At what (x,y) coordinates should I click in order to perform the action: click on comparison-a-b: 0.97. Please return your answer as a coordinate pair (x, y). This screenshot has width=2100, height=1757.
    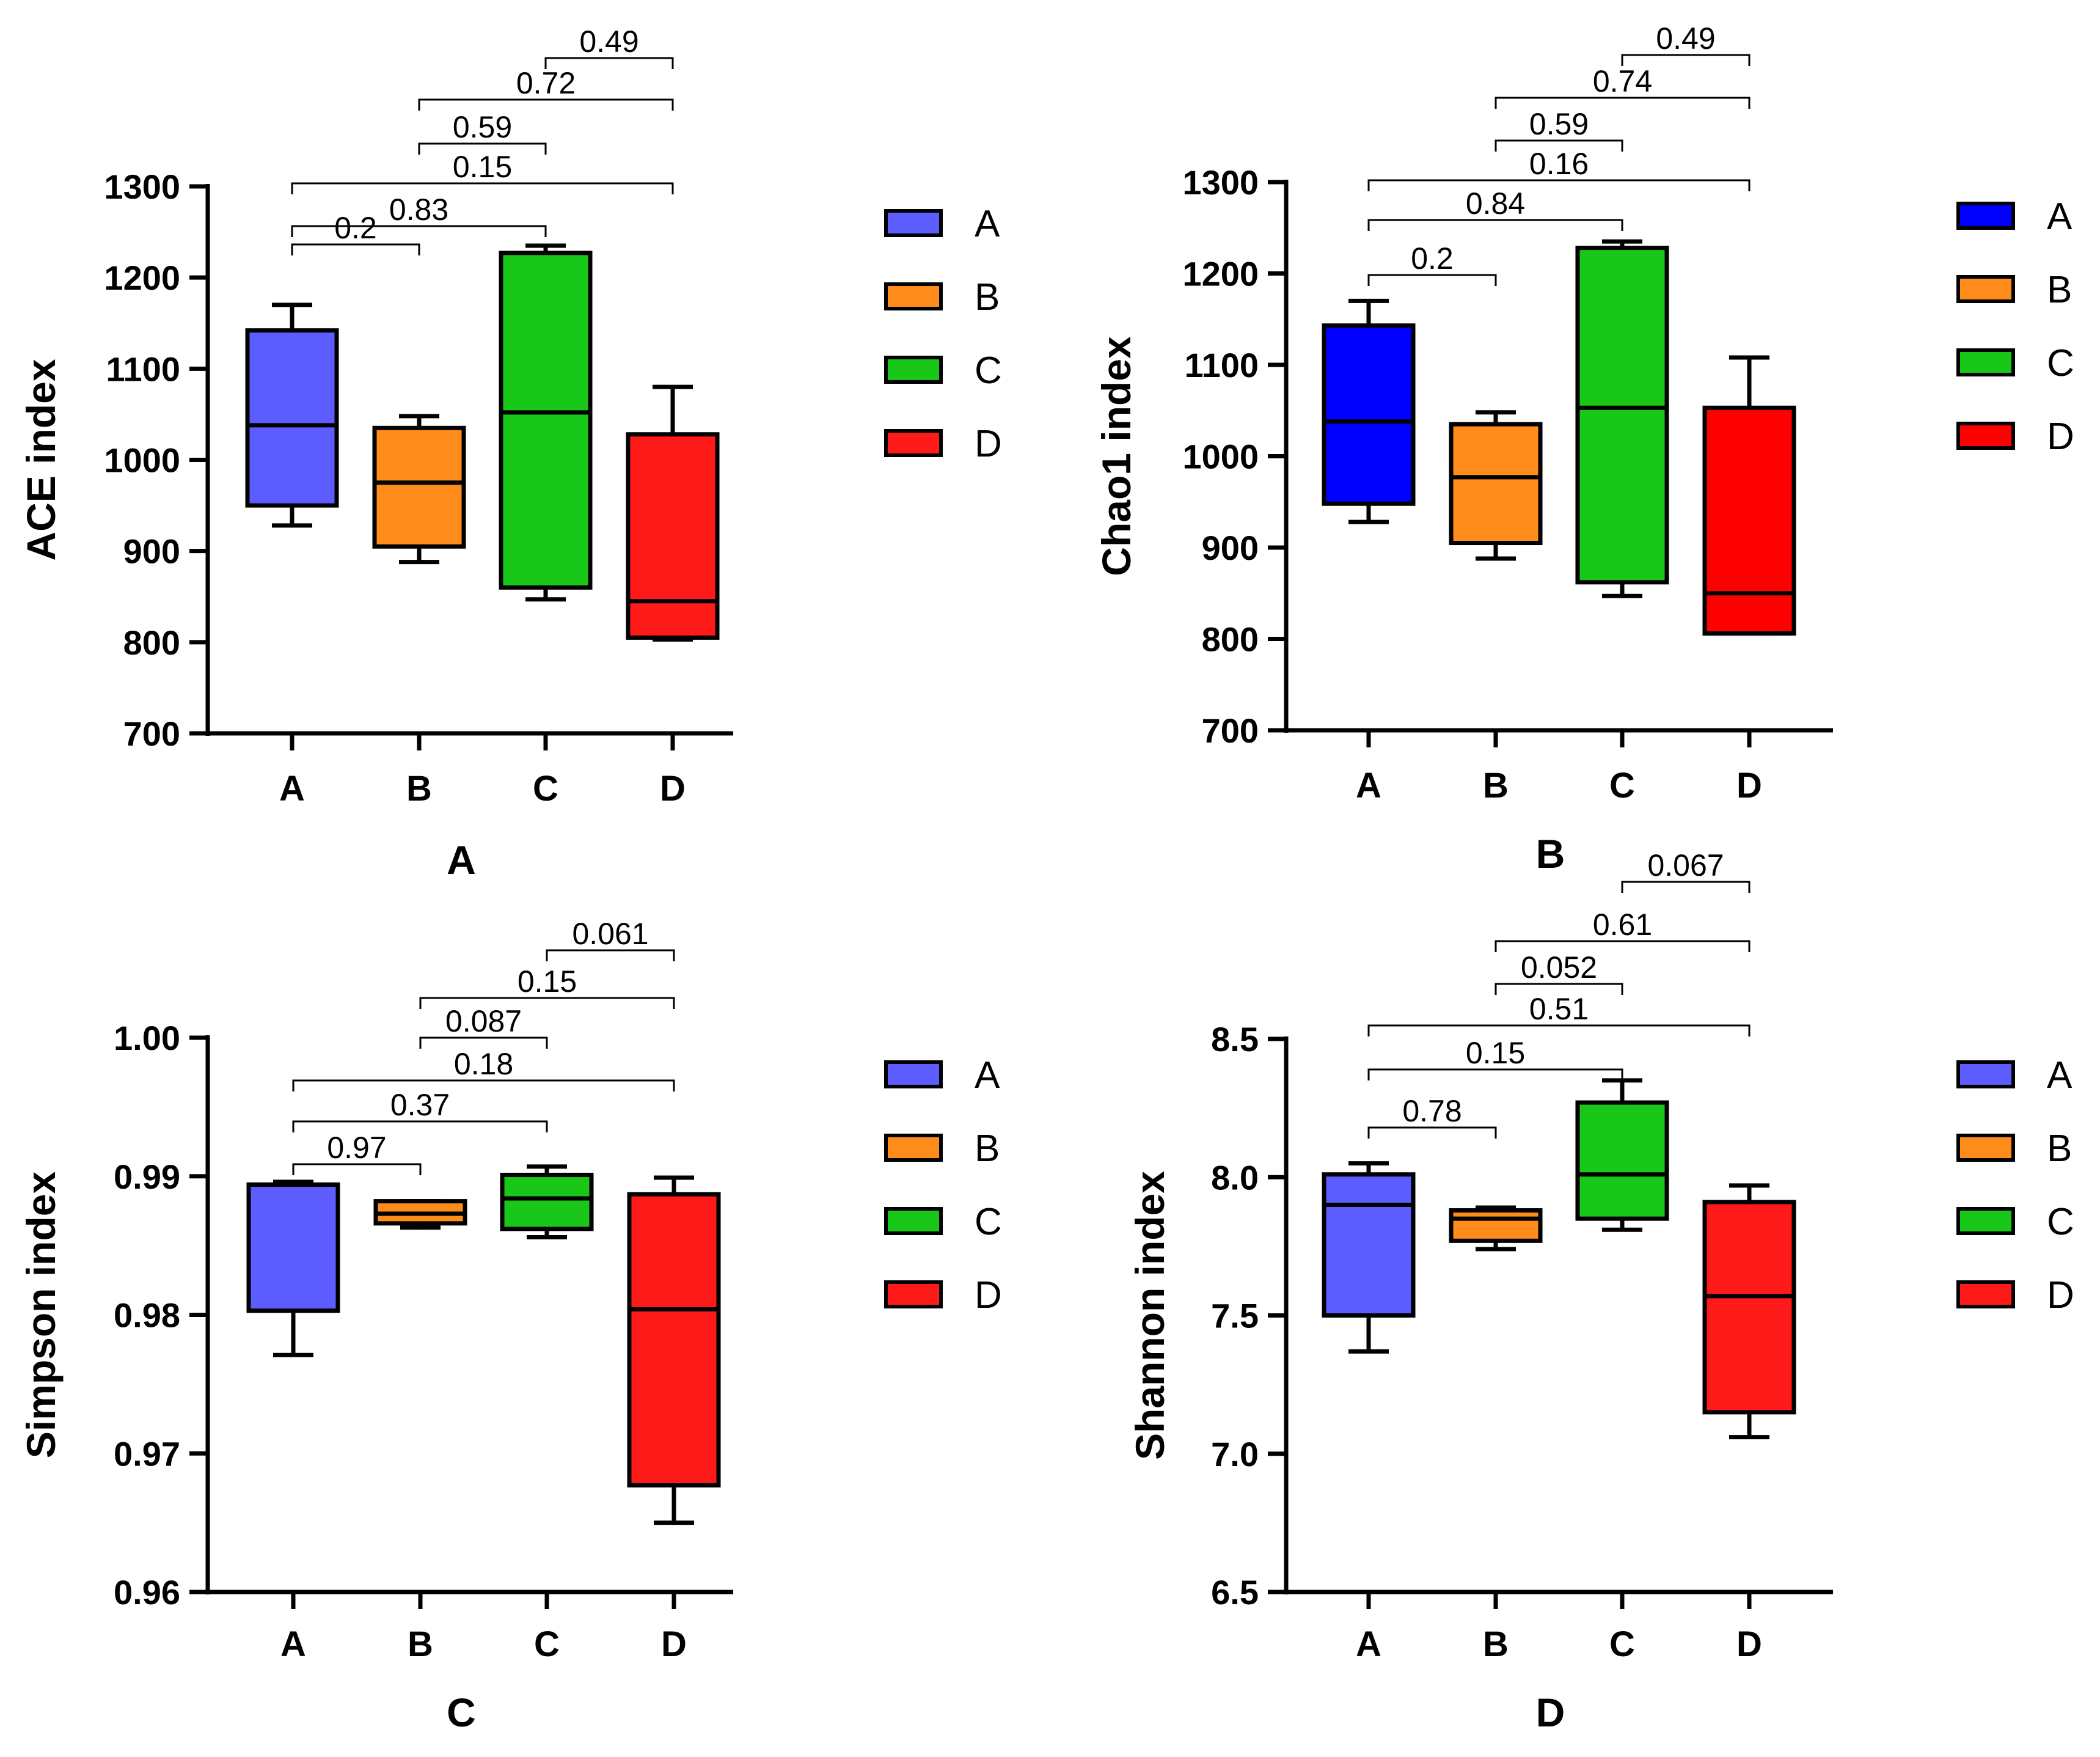
    Looking at the image, I should click on (357, 1153).